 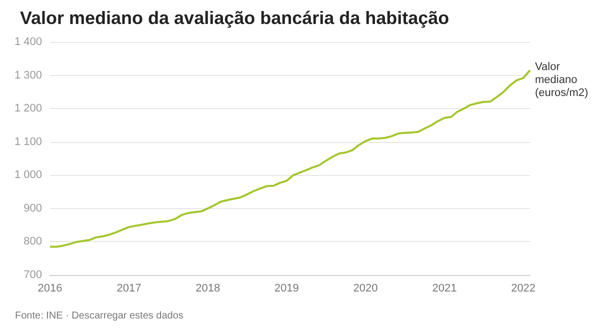 I want to click on y-tick-label: 1 100, so click(x=28, y=142).